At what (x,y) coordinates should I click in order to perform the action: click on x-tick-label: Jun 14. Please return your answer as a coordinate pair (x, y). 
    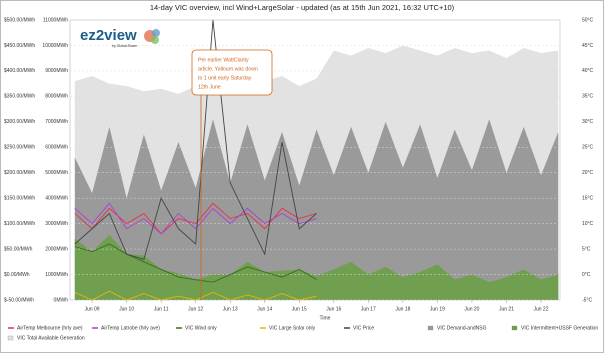
    Looking at the image, I should click on (264, 309).